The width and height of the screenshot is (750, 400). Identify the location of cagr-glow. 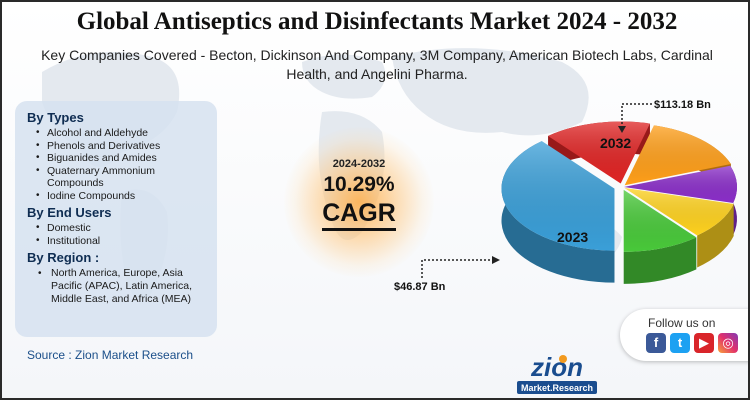
(359, 202).